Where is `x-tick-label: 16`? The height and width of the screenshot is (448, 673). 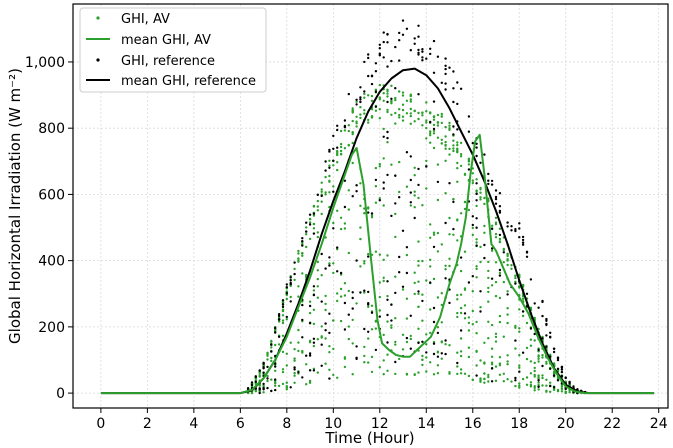
x-tick-label: 16 is located at coordinates (473, 424).